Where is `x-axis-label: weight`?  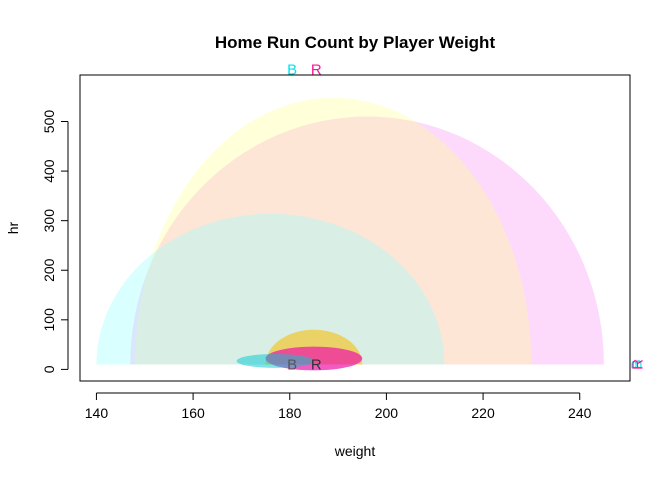 x-axis-label: weight is located at coordinates (355, 451).